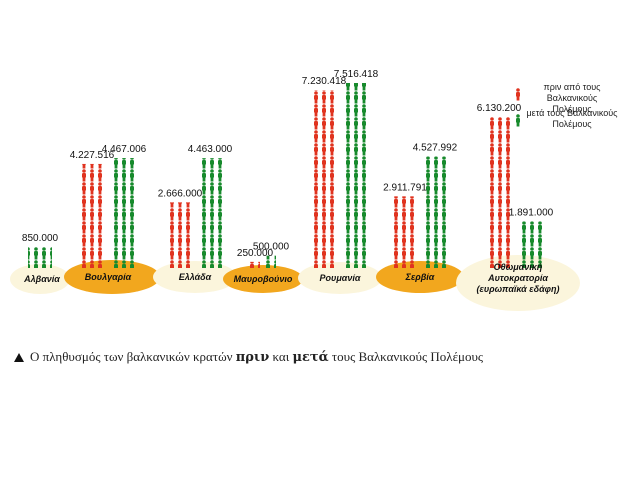 This screenshot has width=638, height=479. What do you see at coordinates (324, 81) in the screenshot?
I see `value-label: 7.230.418` at bounding box center [324, 81].